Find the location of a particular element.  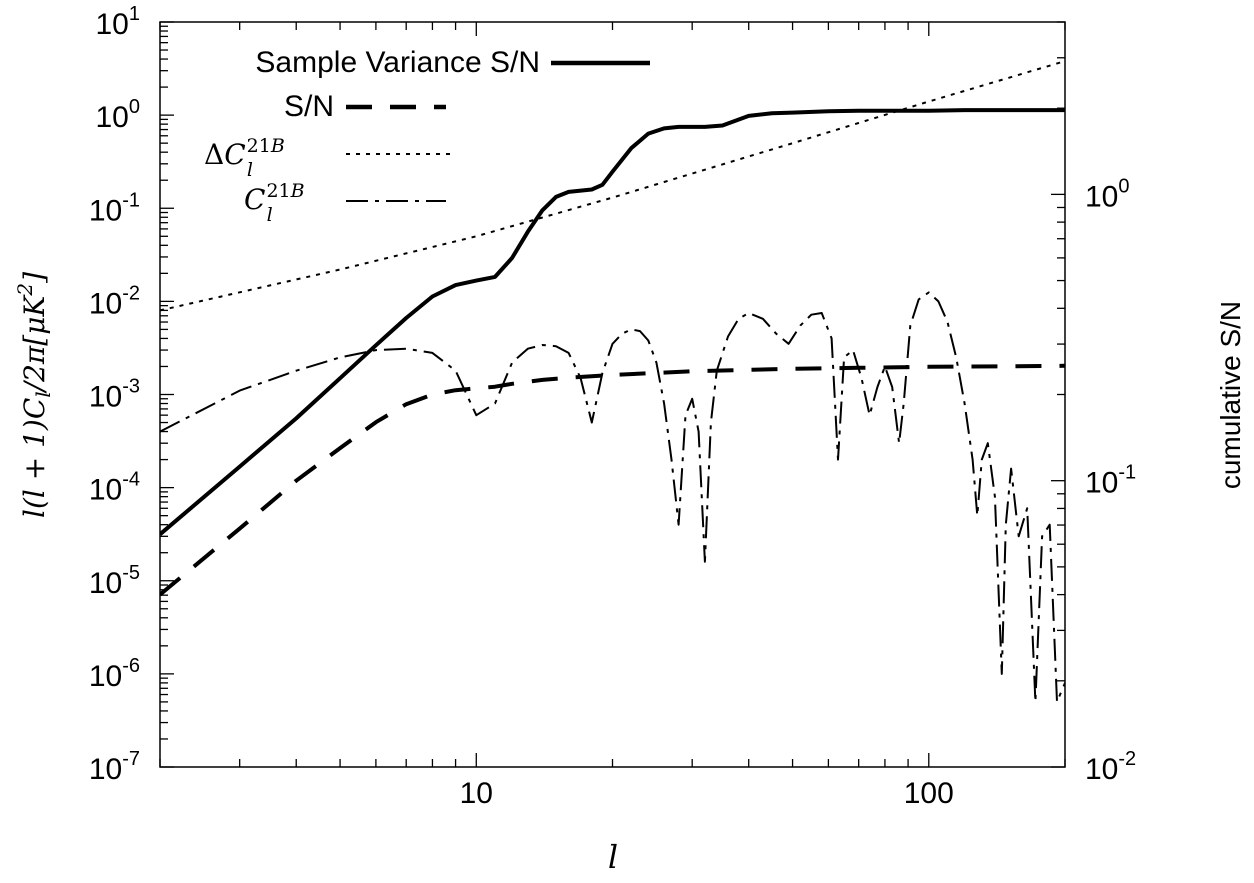

y-tick-label: 10⁻² is located at coordinates (114, 301).